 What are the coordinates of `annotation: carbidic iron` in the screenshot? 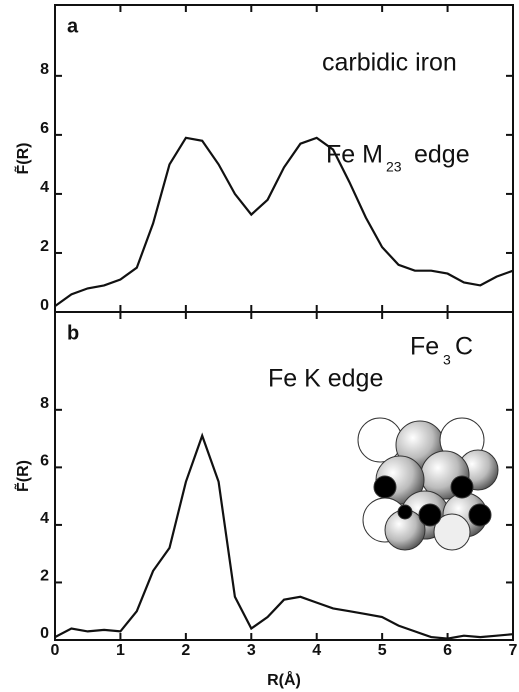 It's located at (389, 63).